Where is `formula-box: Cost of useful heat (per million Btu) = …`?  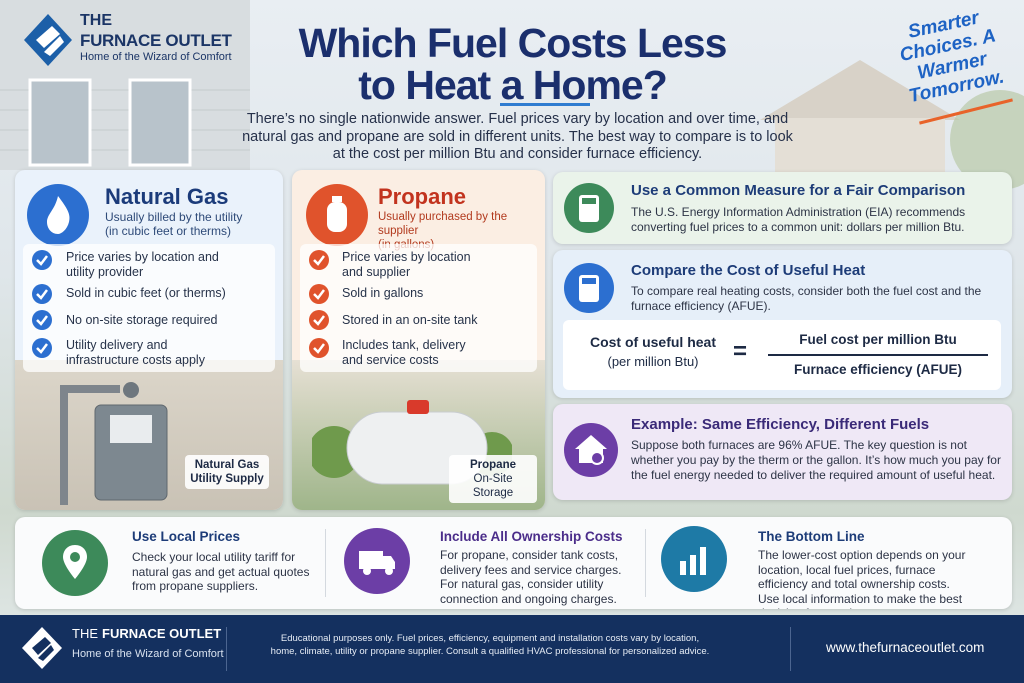
formula-box: Cost of useful heat (per million Btu) = … is located at coordinates (782, 355).